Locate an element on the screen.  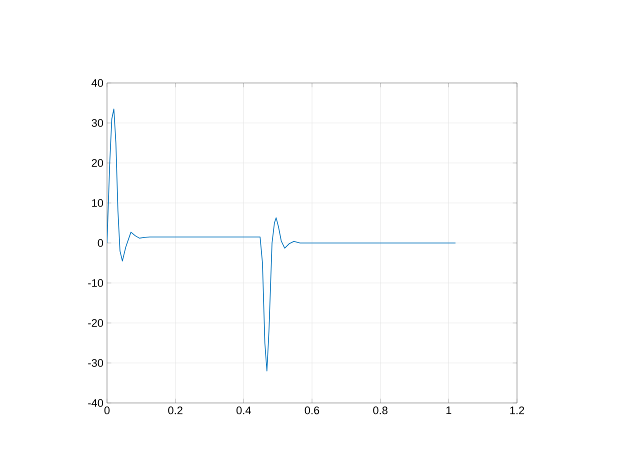
x-tick-label: 0.8 is located at coordinates (380, 410).